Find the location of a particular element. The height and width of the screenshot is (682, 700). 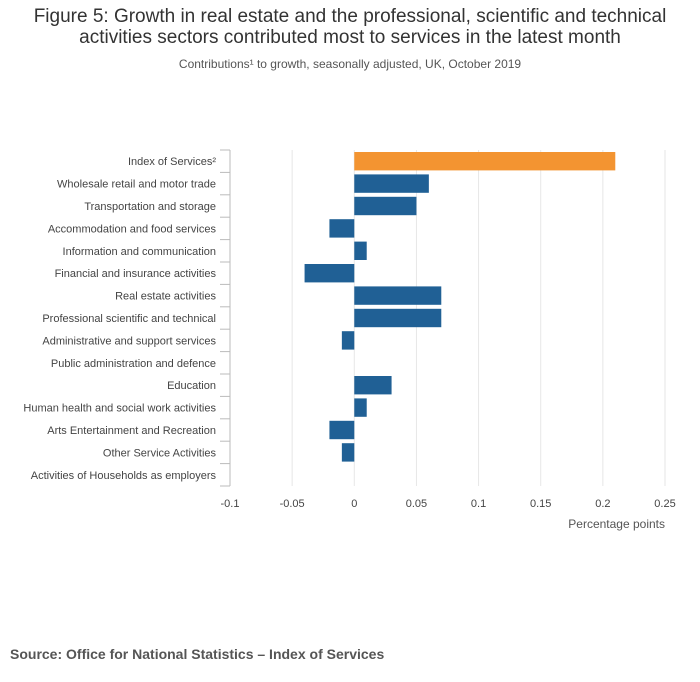

x-axis-label: Percentage points is located at coordinates (616, 524).